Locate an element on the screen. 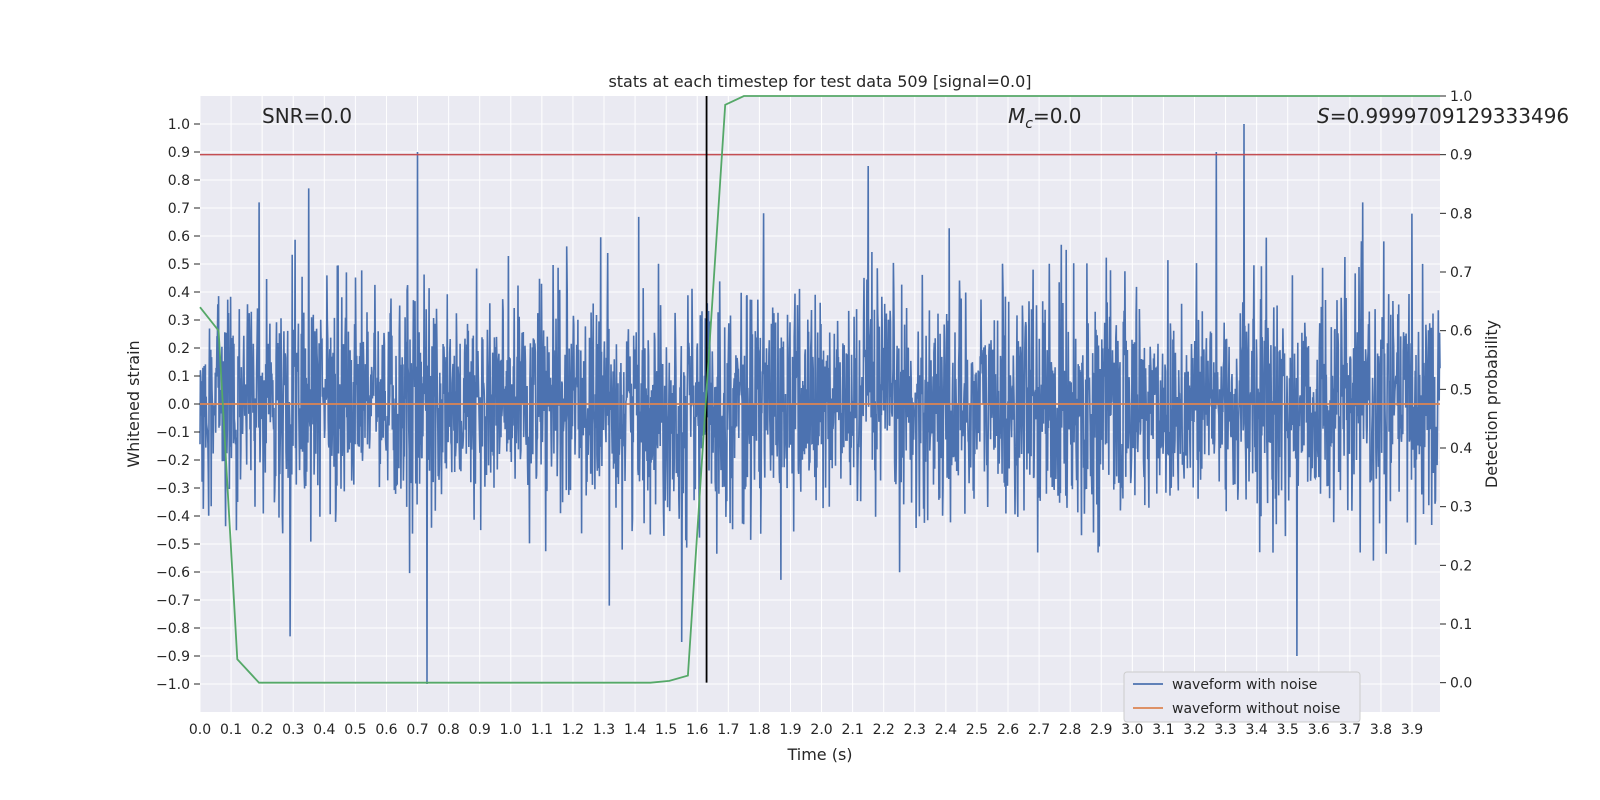 This screenshot has width=1600, height=800. y-right-tick-label: 0.5 is located at coordinates (1461, 390).